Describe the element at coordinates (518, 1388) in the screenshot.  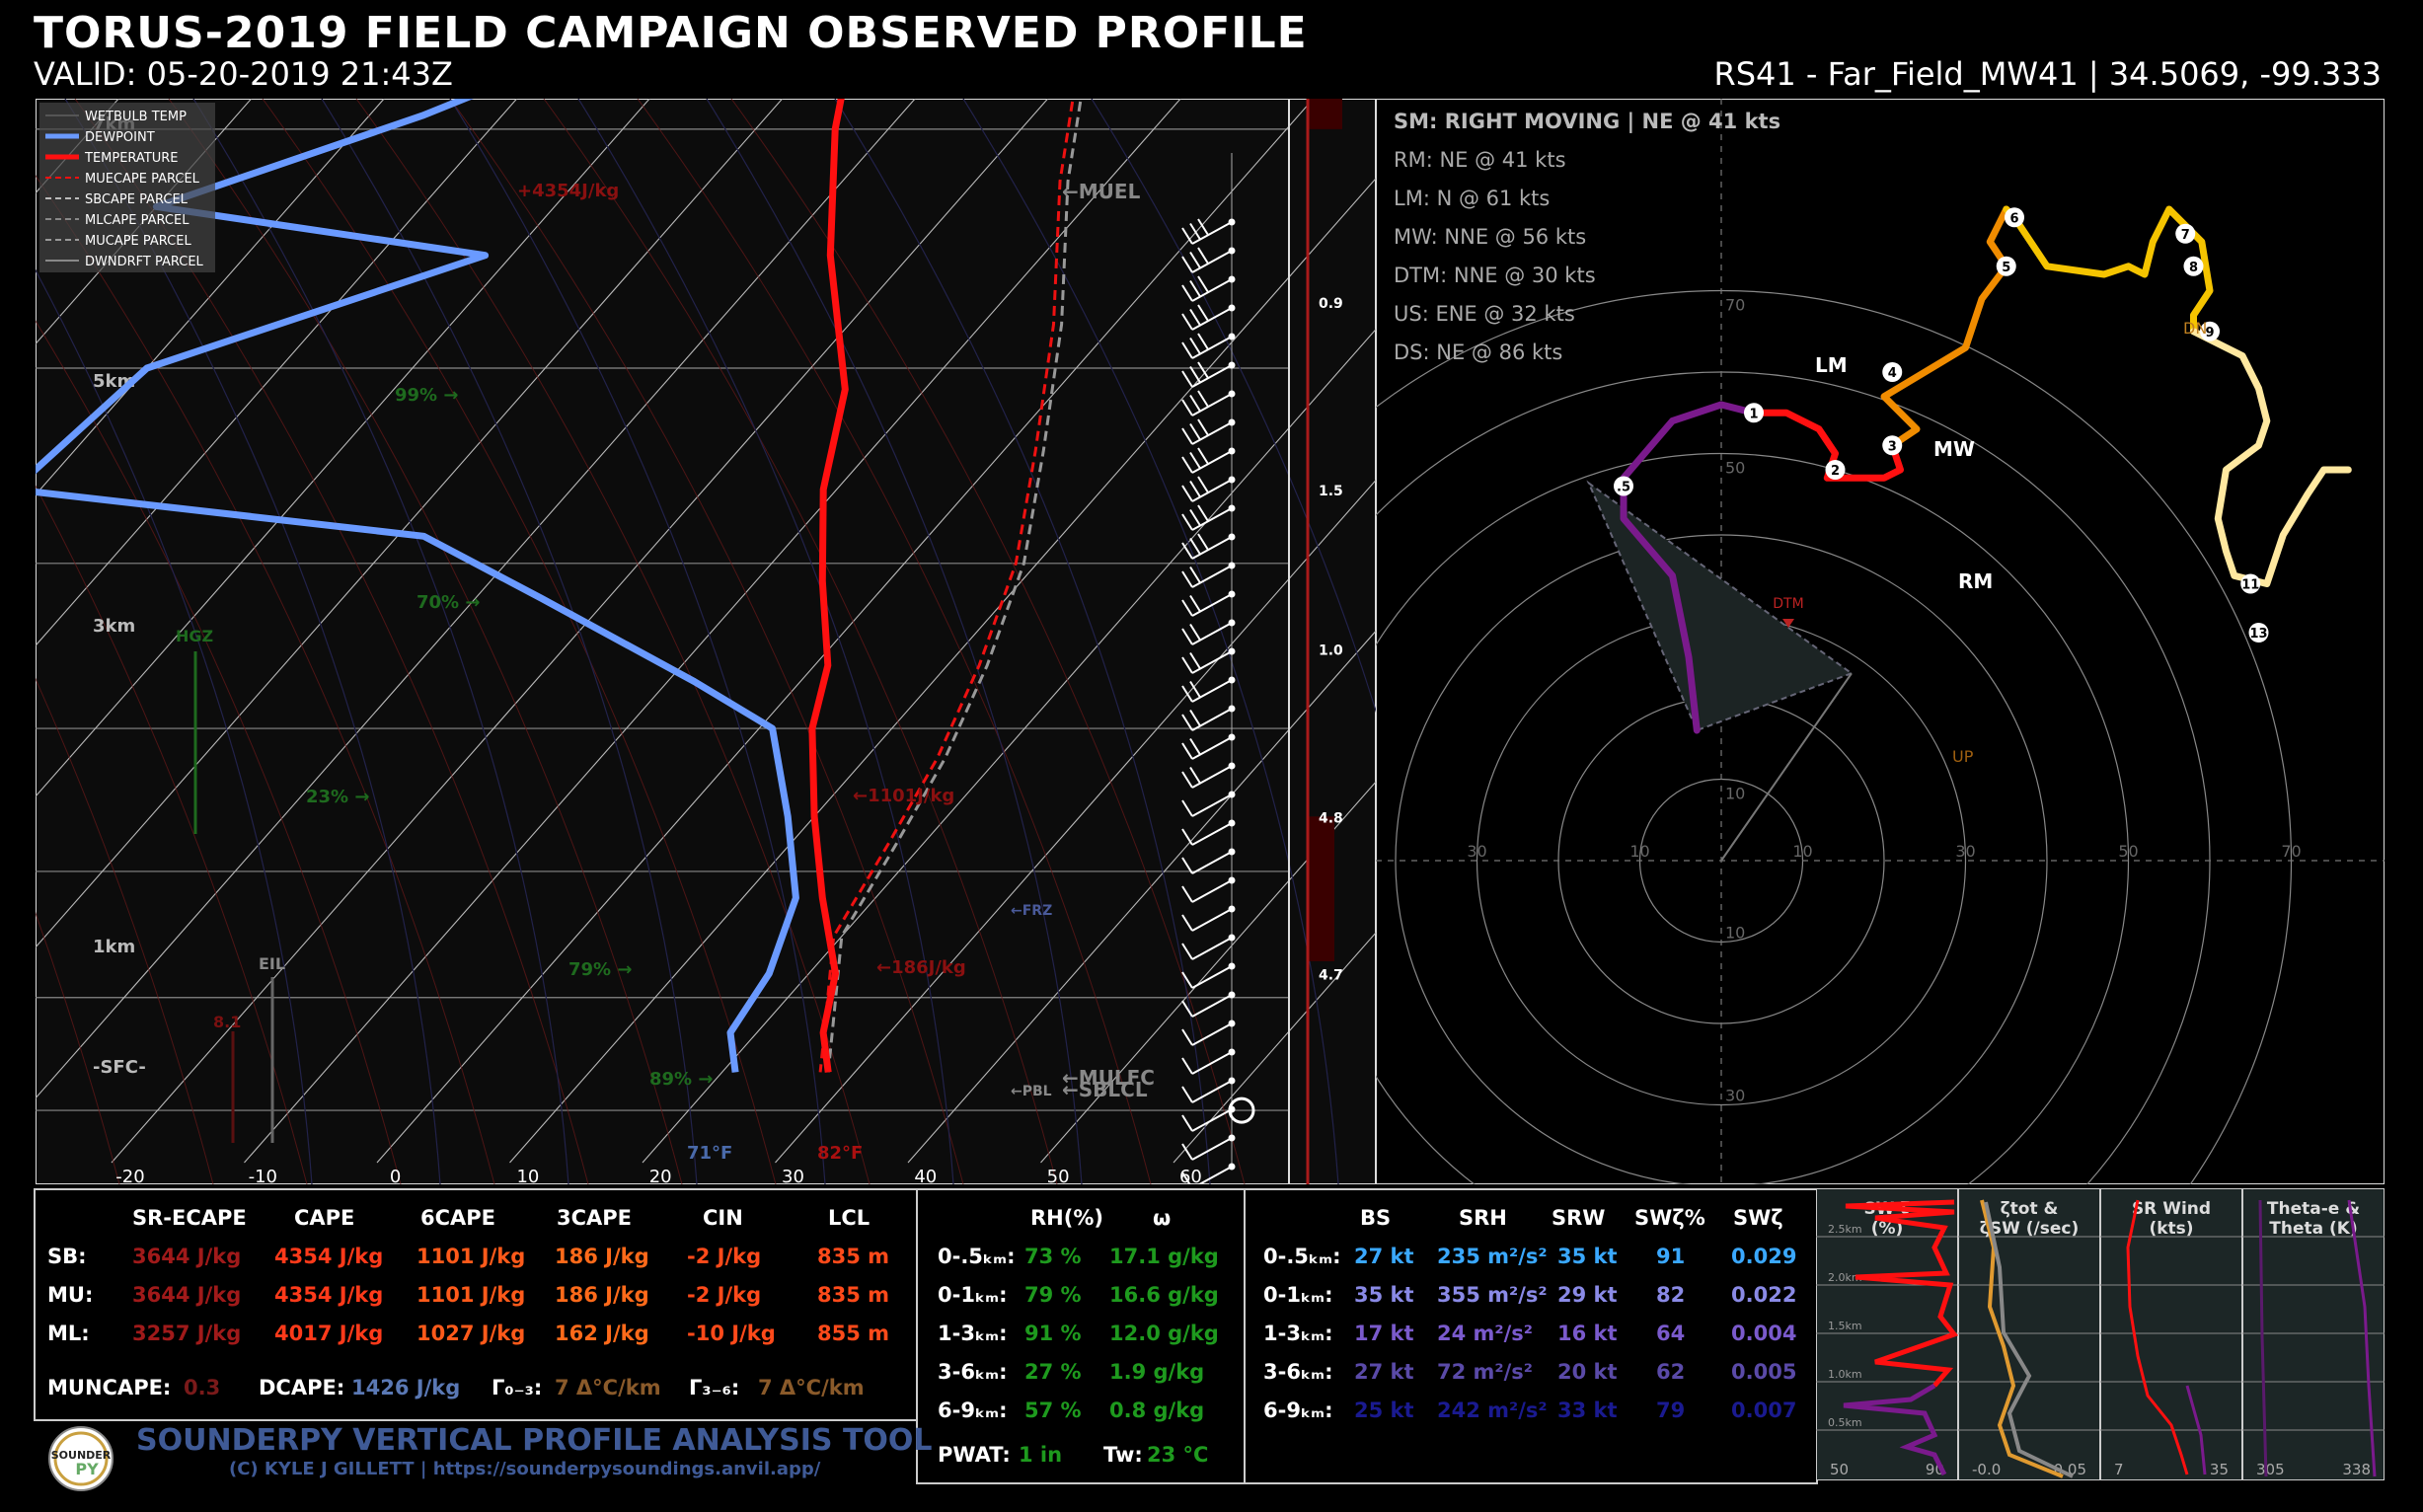
I see `gamma03-label: Γ₀₋₃:` at that location.